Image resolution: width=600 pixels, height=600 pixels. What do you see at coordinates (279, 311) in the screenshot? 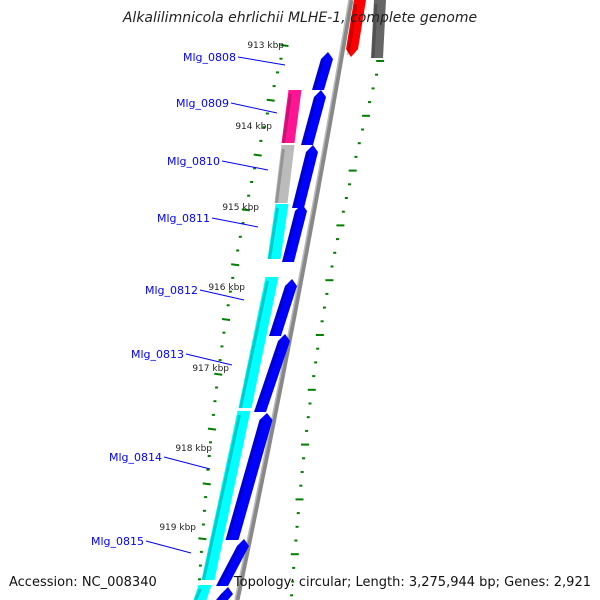
I see `cds-mlg-0812-shade` at bounding box center [279, 311].